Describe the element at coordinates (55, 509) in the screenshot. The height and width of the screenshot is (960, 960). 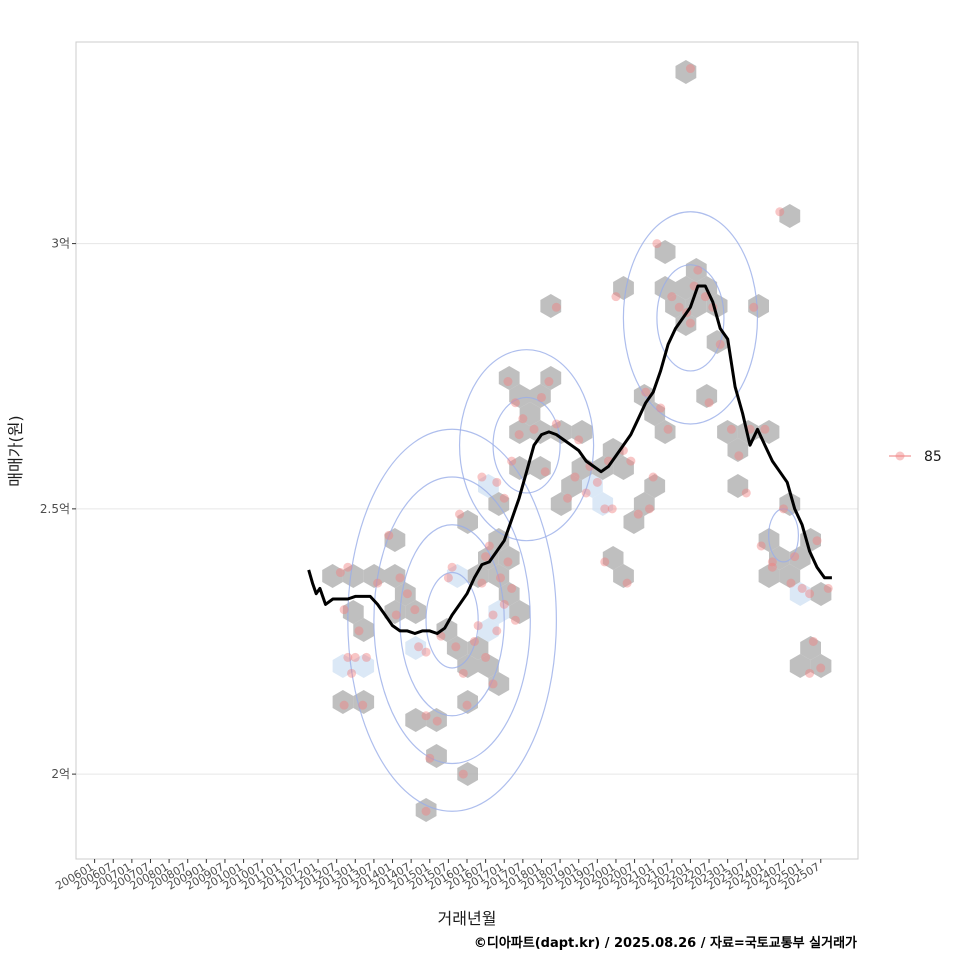
I see `y-tick-label: 2.5억` at that location.